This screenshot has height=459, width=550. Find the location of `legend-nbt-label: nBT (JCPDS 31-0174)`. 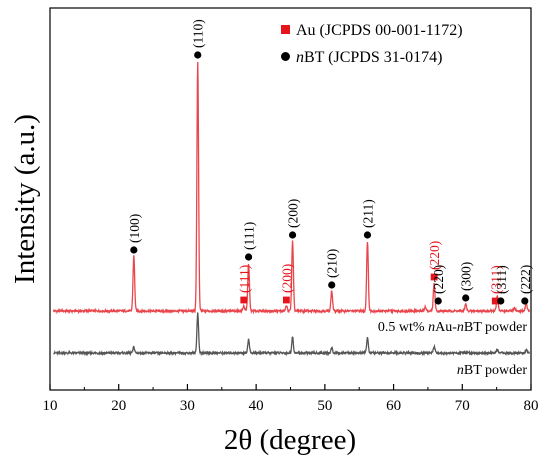

legend-nbt-label: nBT (JCPDS 31-0174) is located at coordinates (369, 57).